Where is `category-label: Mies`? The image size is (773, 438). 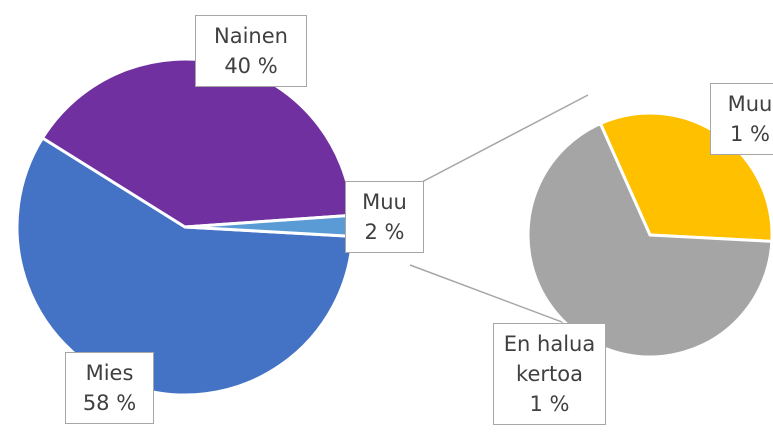 category-label: Mies is located at coordinates (109, 373).